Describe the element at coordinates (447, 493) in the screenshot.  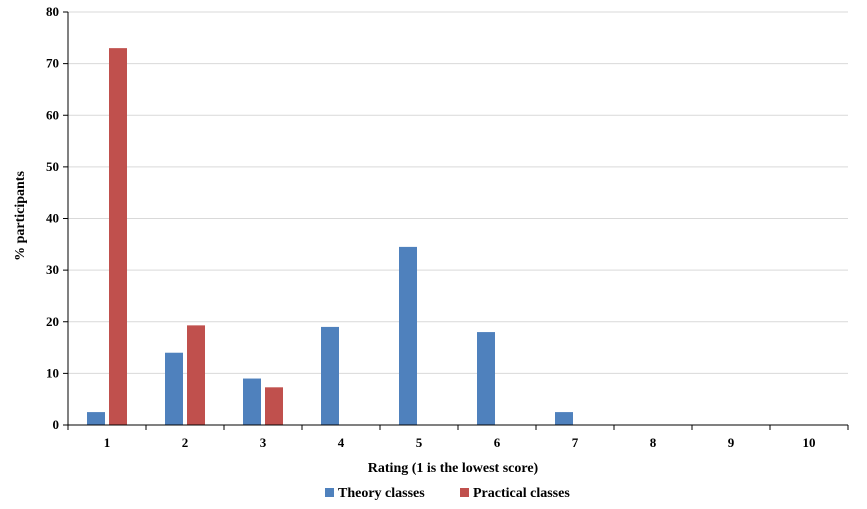
I see `legend: Theory classes Practical classes` at that location.